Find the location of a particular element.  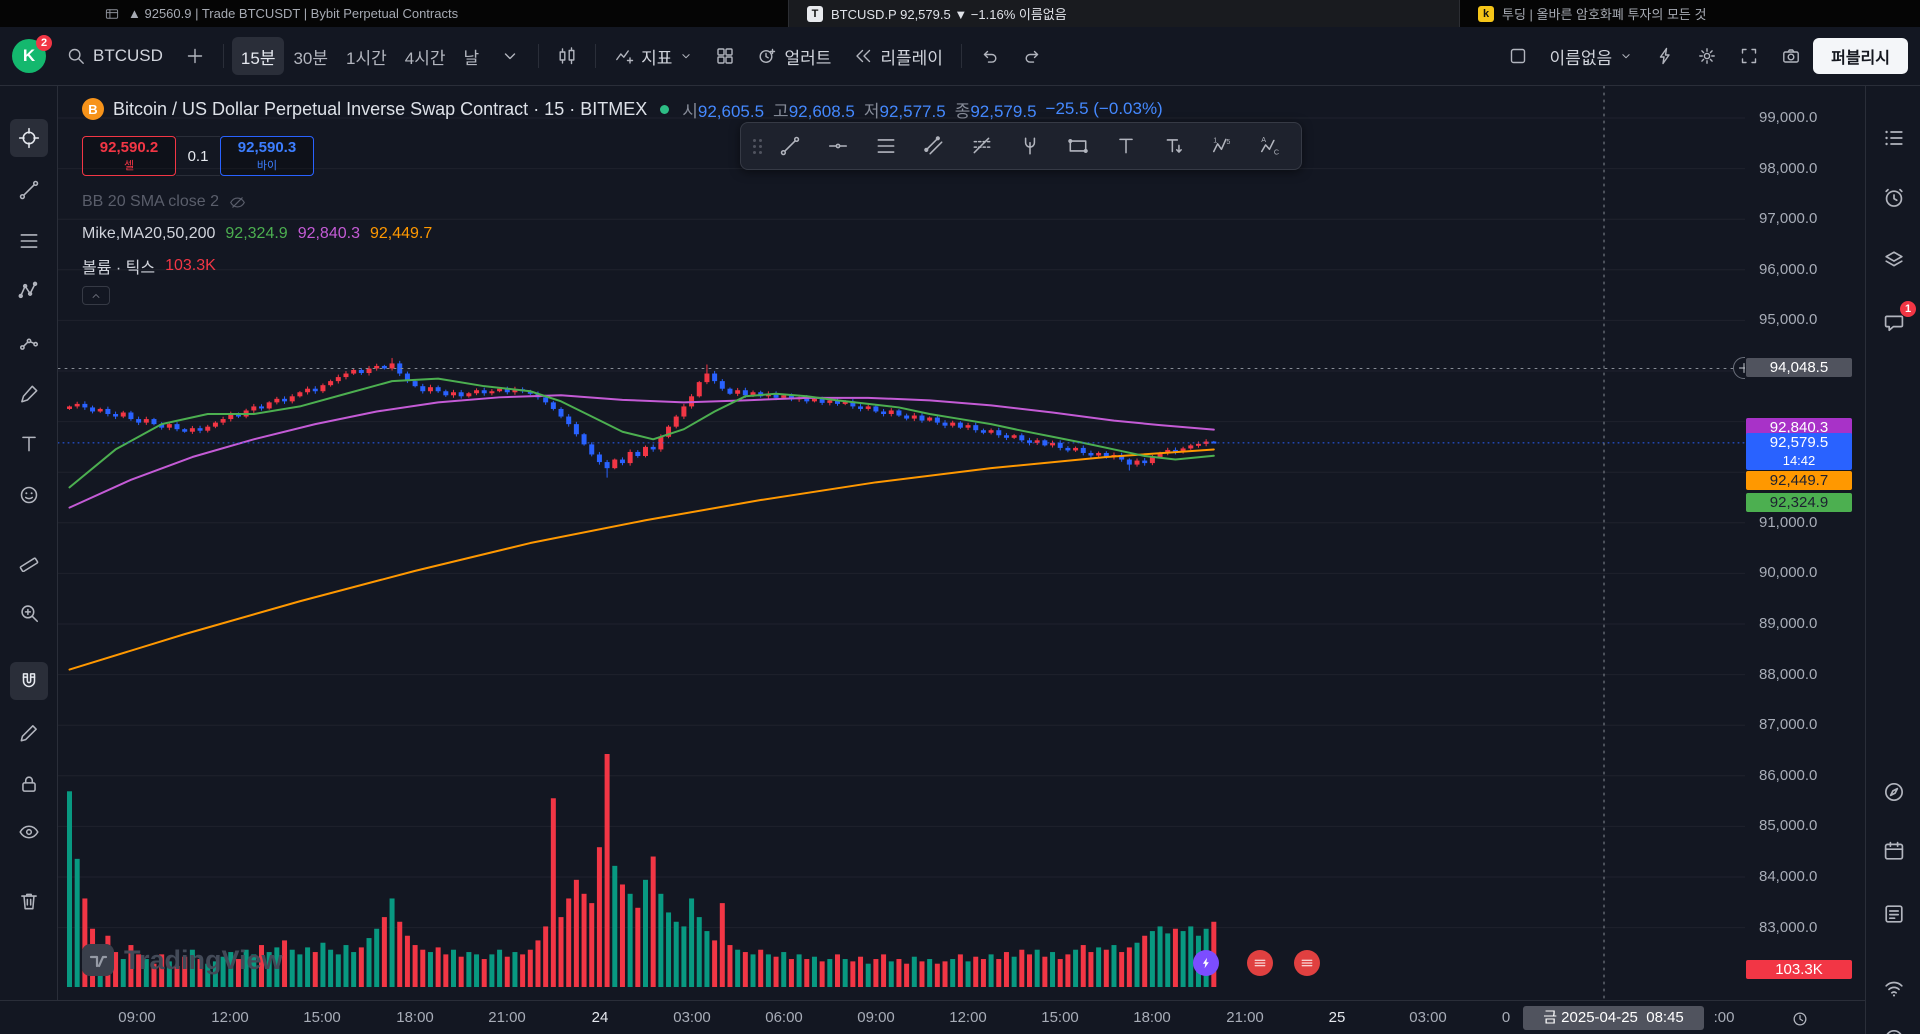

eye-tool-button is located at coordinates (29, 832).